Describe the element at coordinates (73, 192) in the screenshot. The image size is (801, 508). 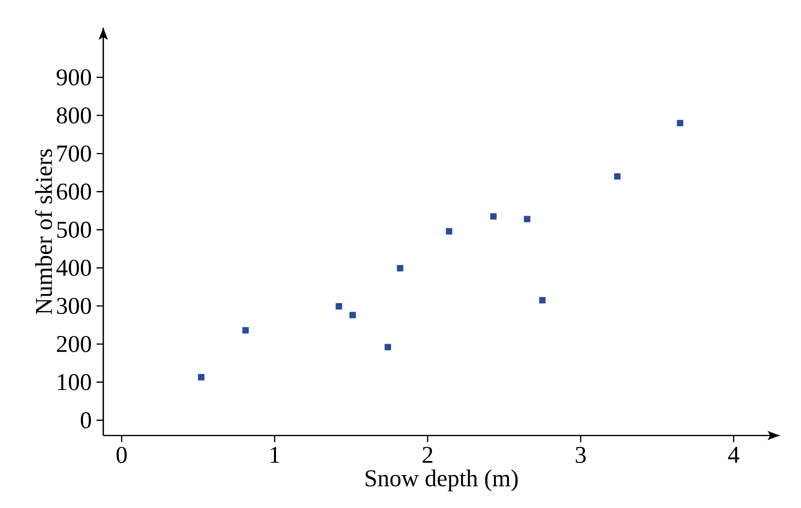
I see `y-tick-label: 600` at that location.